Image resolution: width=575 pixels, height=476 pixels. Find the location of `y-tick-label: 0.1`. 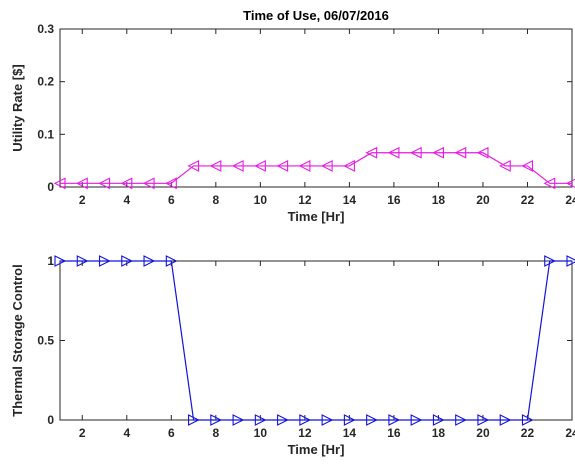

y-tick-label: 0.1 is located at coordinates (45, 134).